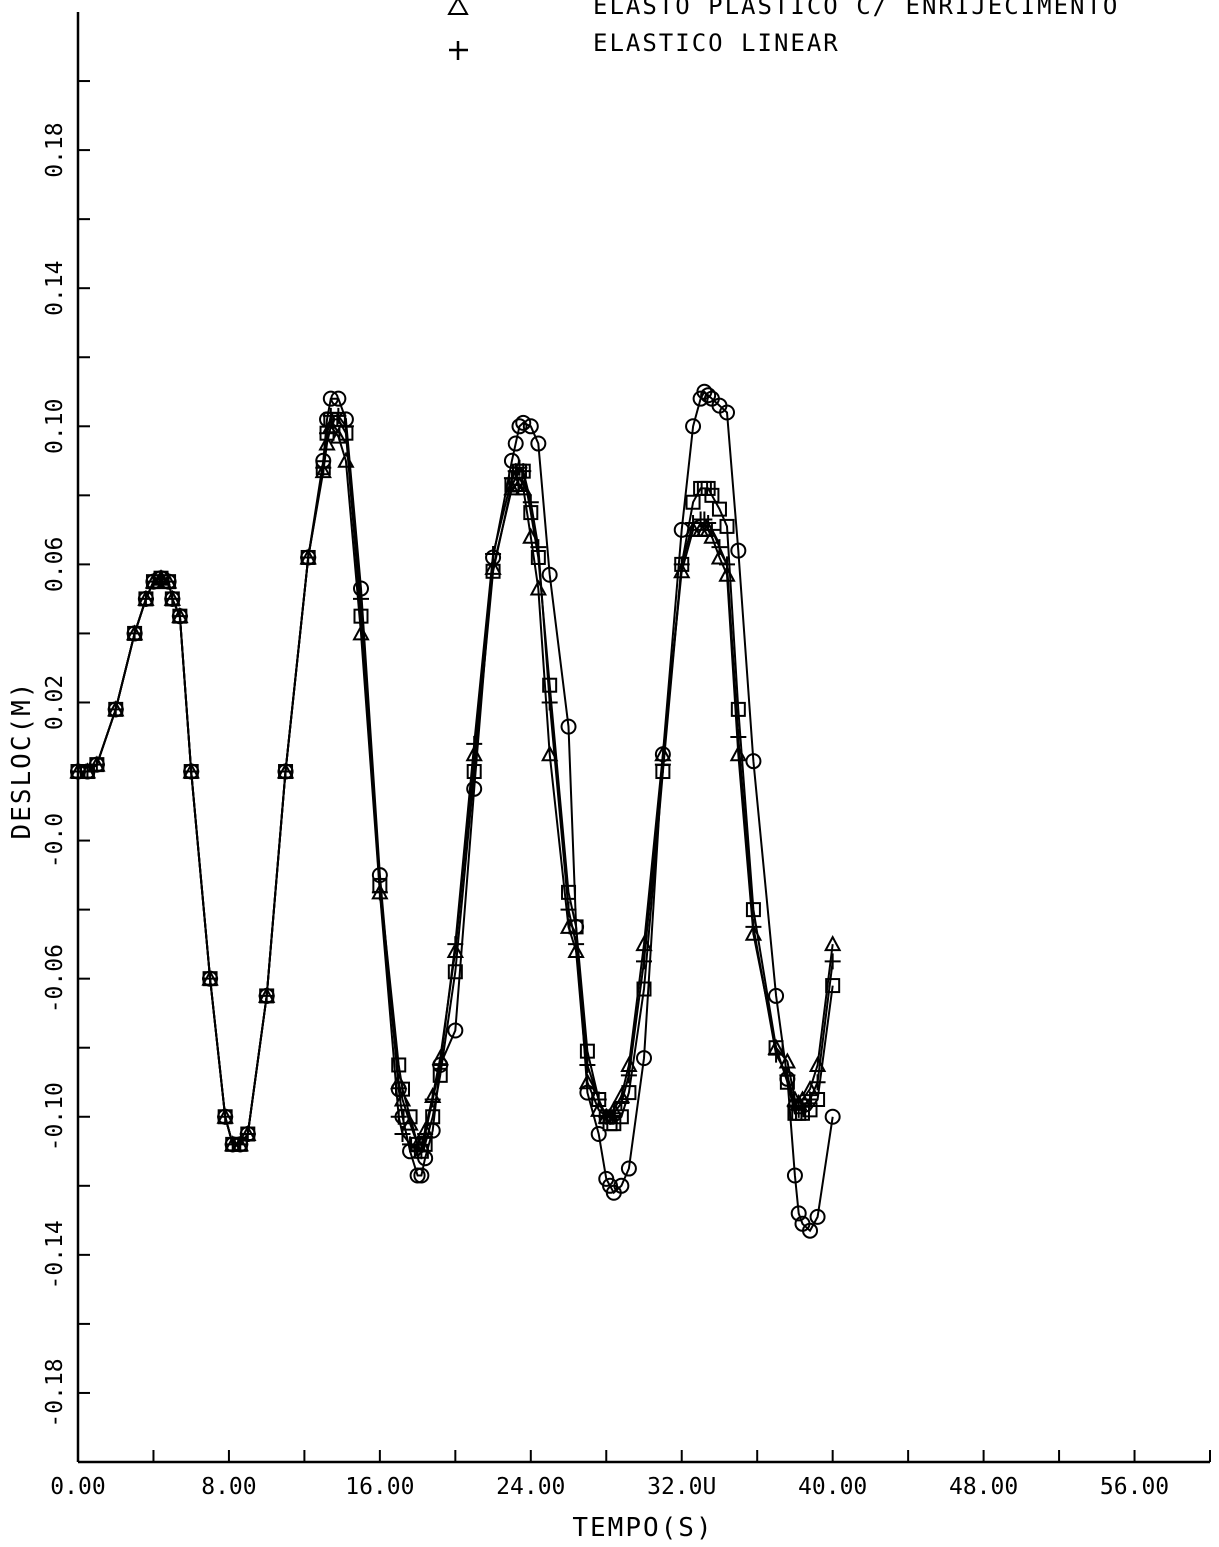  Describe the element at coordinates (681, 1487) in the screenshot. I see `x-tick-label: 32.0U` at that location.